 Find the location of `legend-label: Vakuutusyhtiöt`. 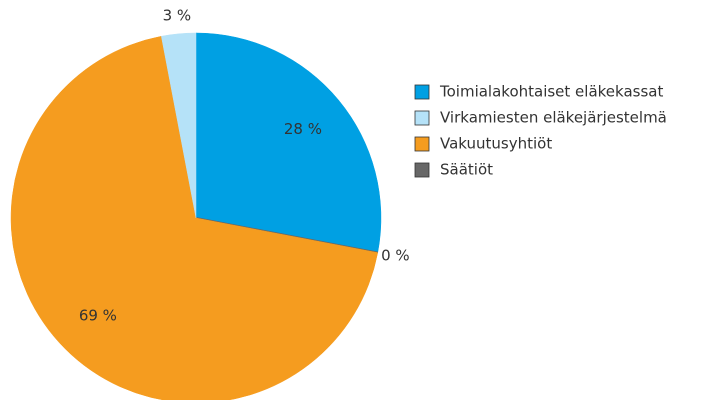

legend-label: Vakuutusyhtiöt is located at coordinates (496, 144).